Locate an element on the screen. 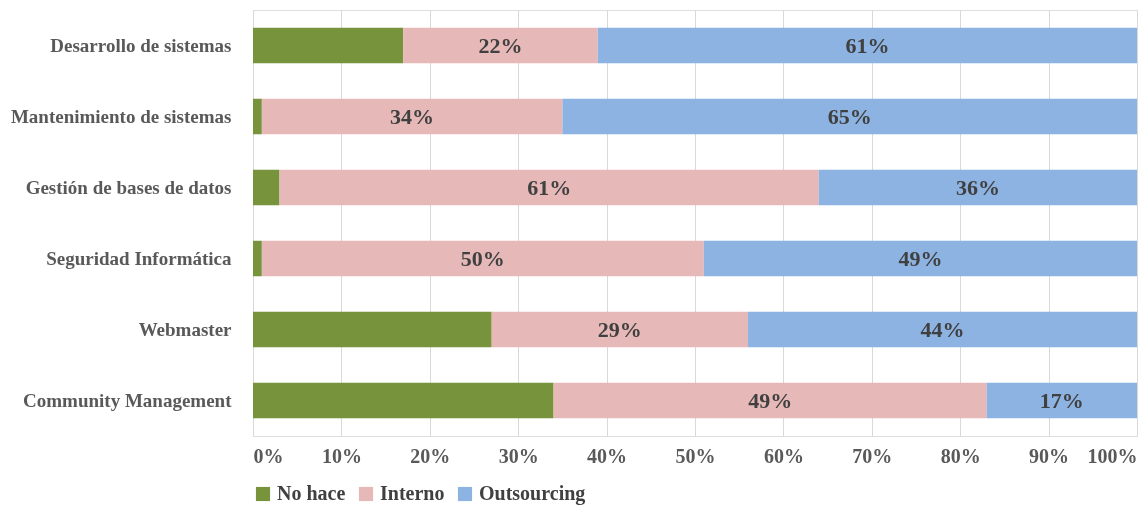 Image resolution: width=1147 pixels, height=514 pixels. data-label: 17% is located at coordinates (1061, 400).